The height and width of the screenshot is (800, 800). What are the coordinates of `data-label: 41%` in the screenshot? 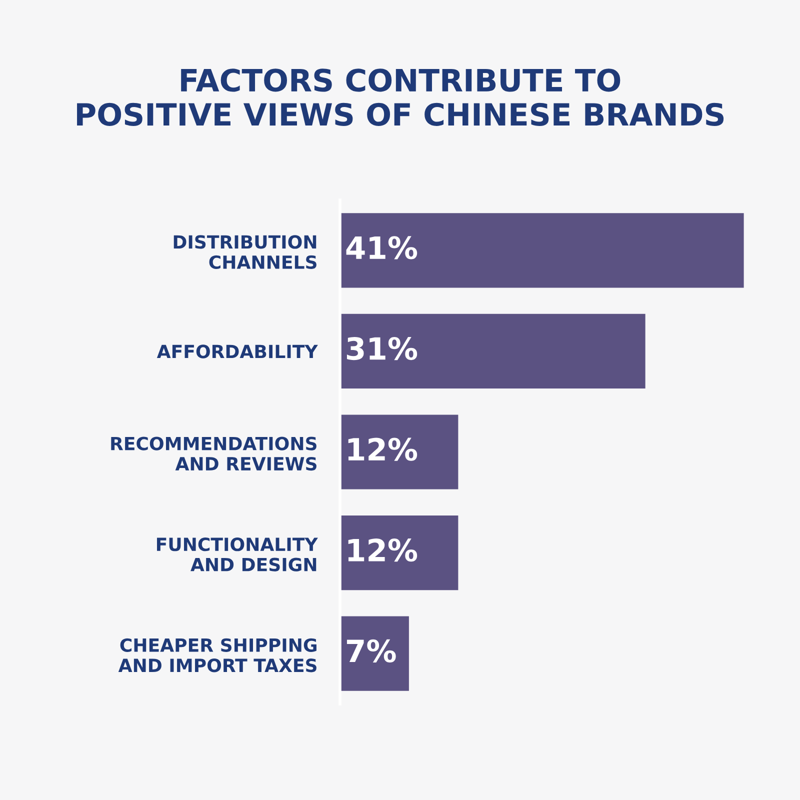 It's located at (382, 248).